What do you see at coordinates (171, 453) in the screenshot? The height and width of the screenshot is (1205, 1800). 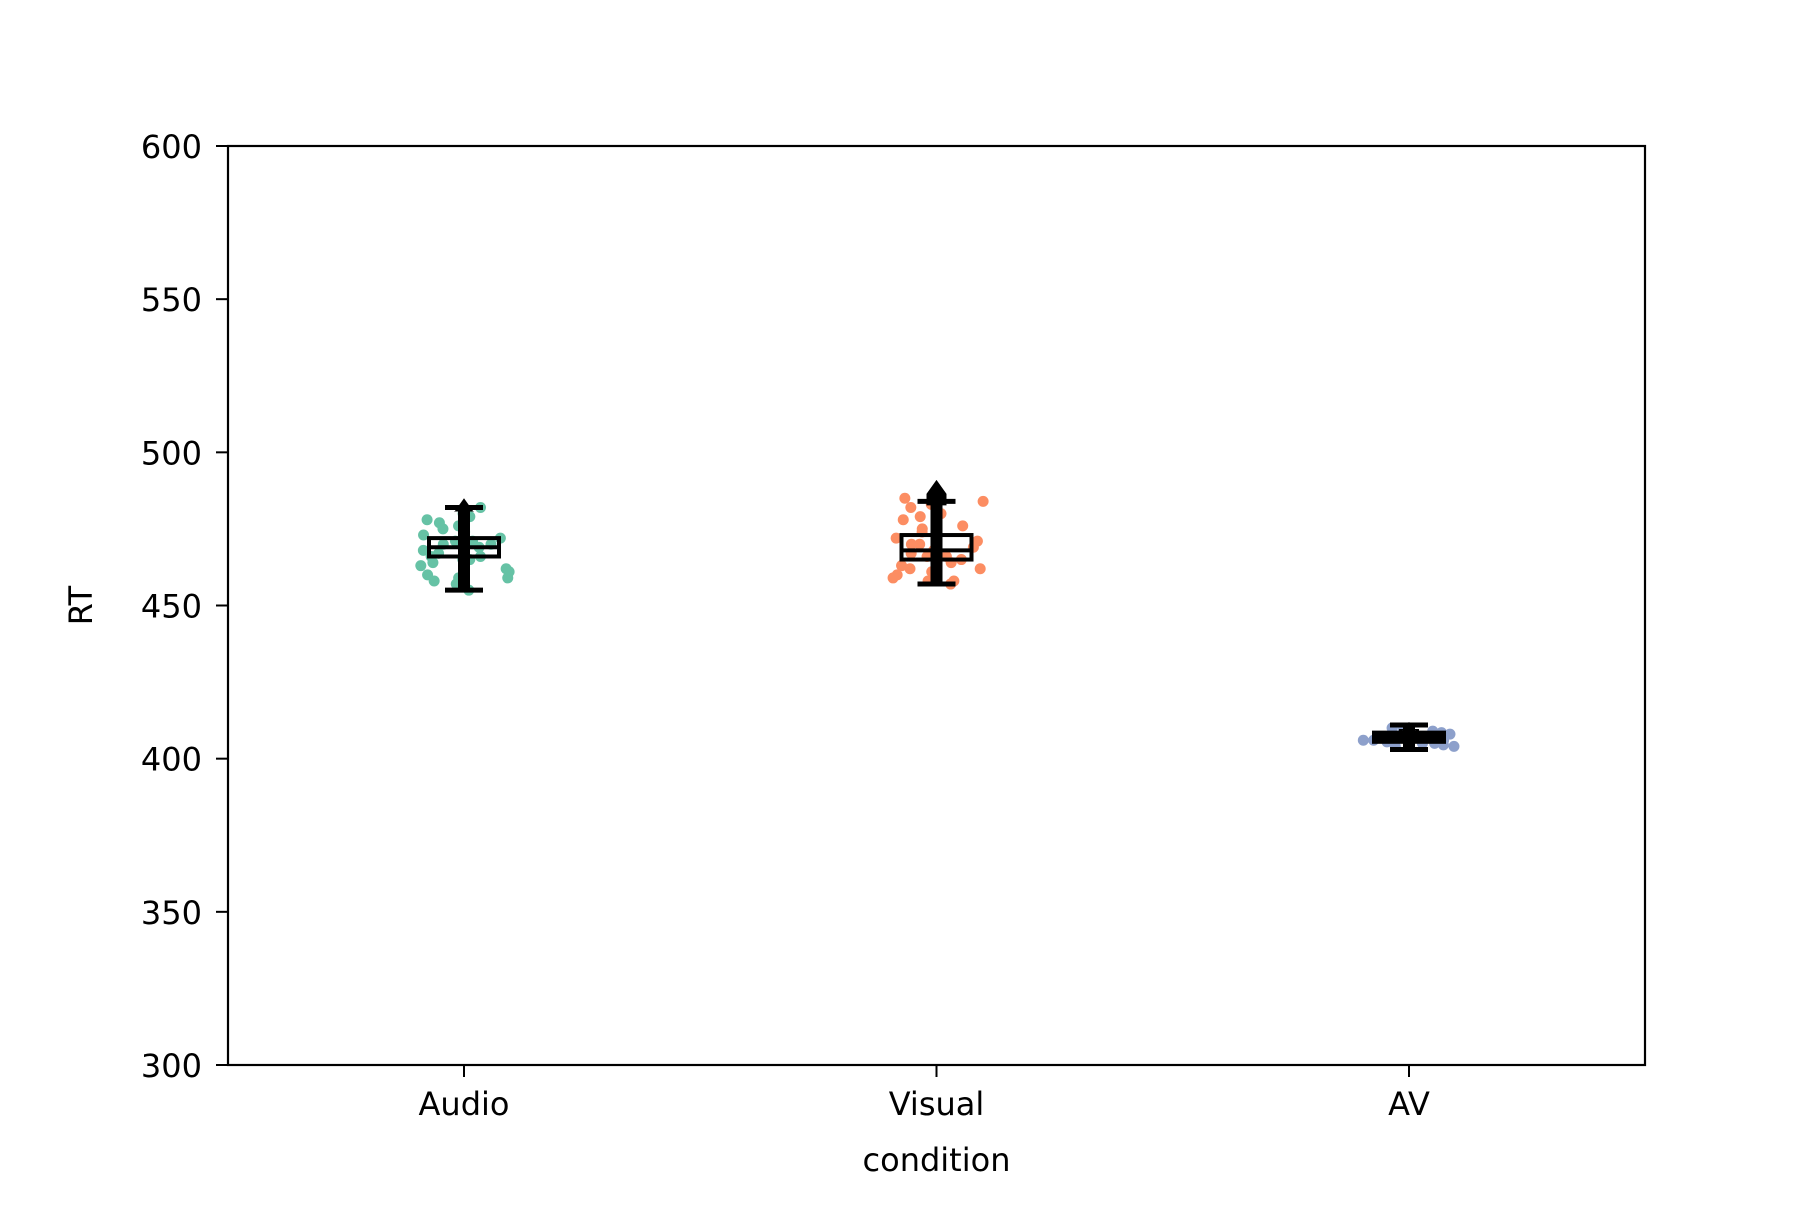 I see `y-tick-label: 500` at bounding box center [171, 453].